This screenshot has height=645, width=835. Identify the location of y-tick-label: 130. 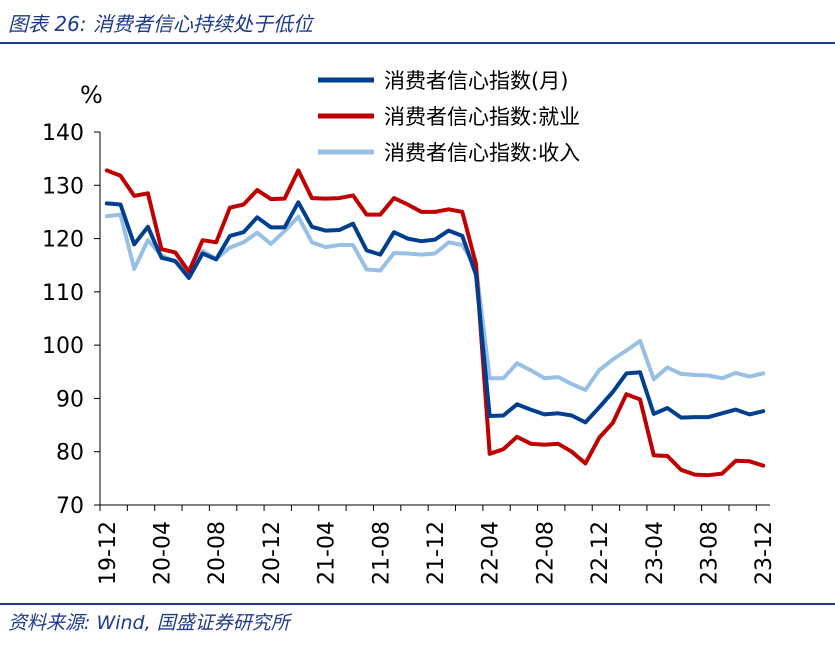
(63, 186).